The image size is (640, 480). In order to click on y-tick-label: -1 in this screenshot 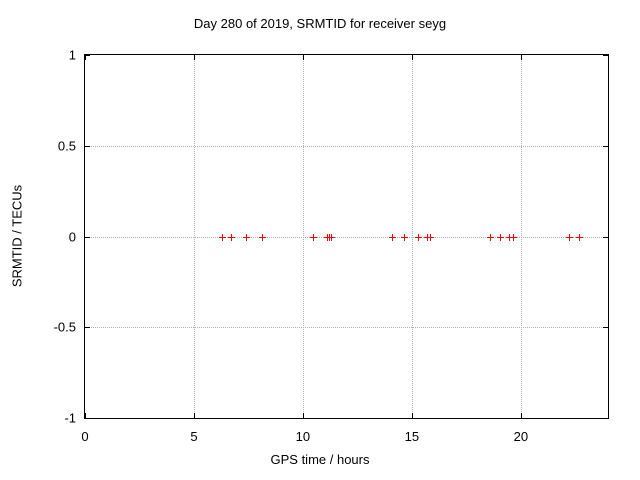, I will do `click(70, 418)`.